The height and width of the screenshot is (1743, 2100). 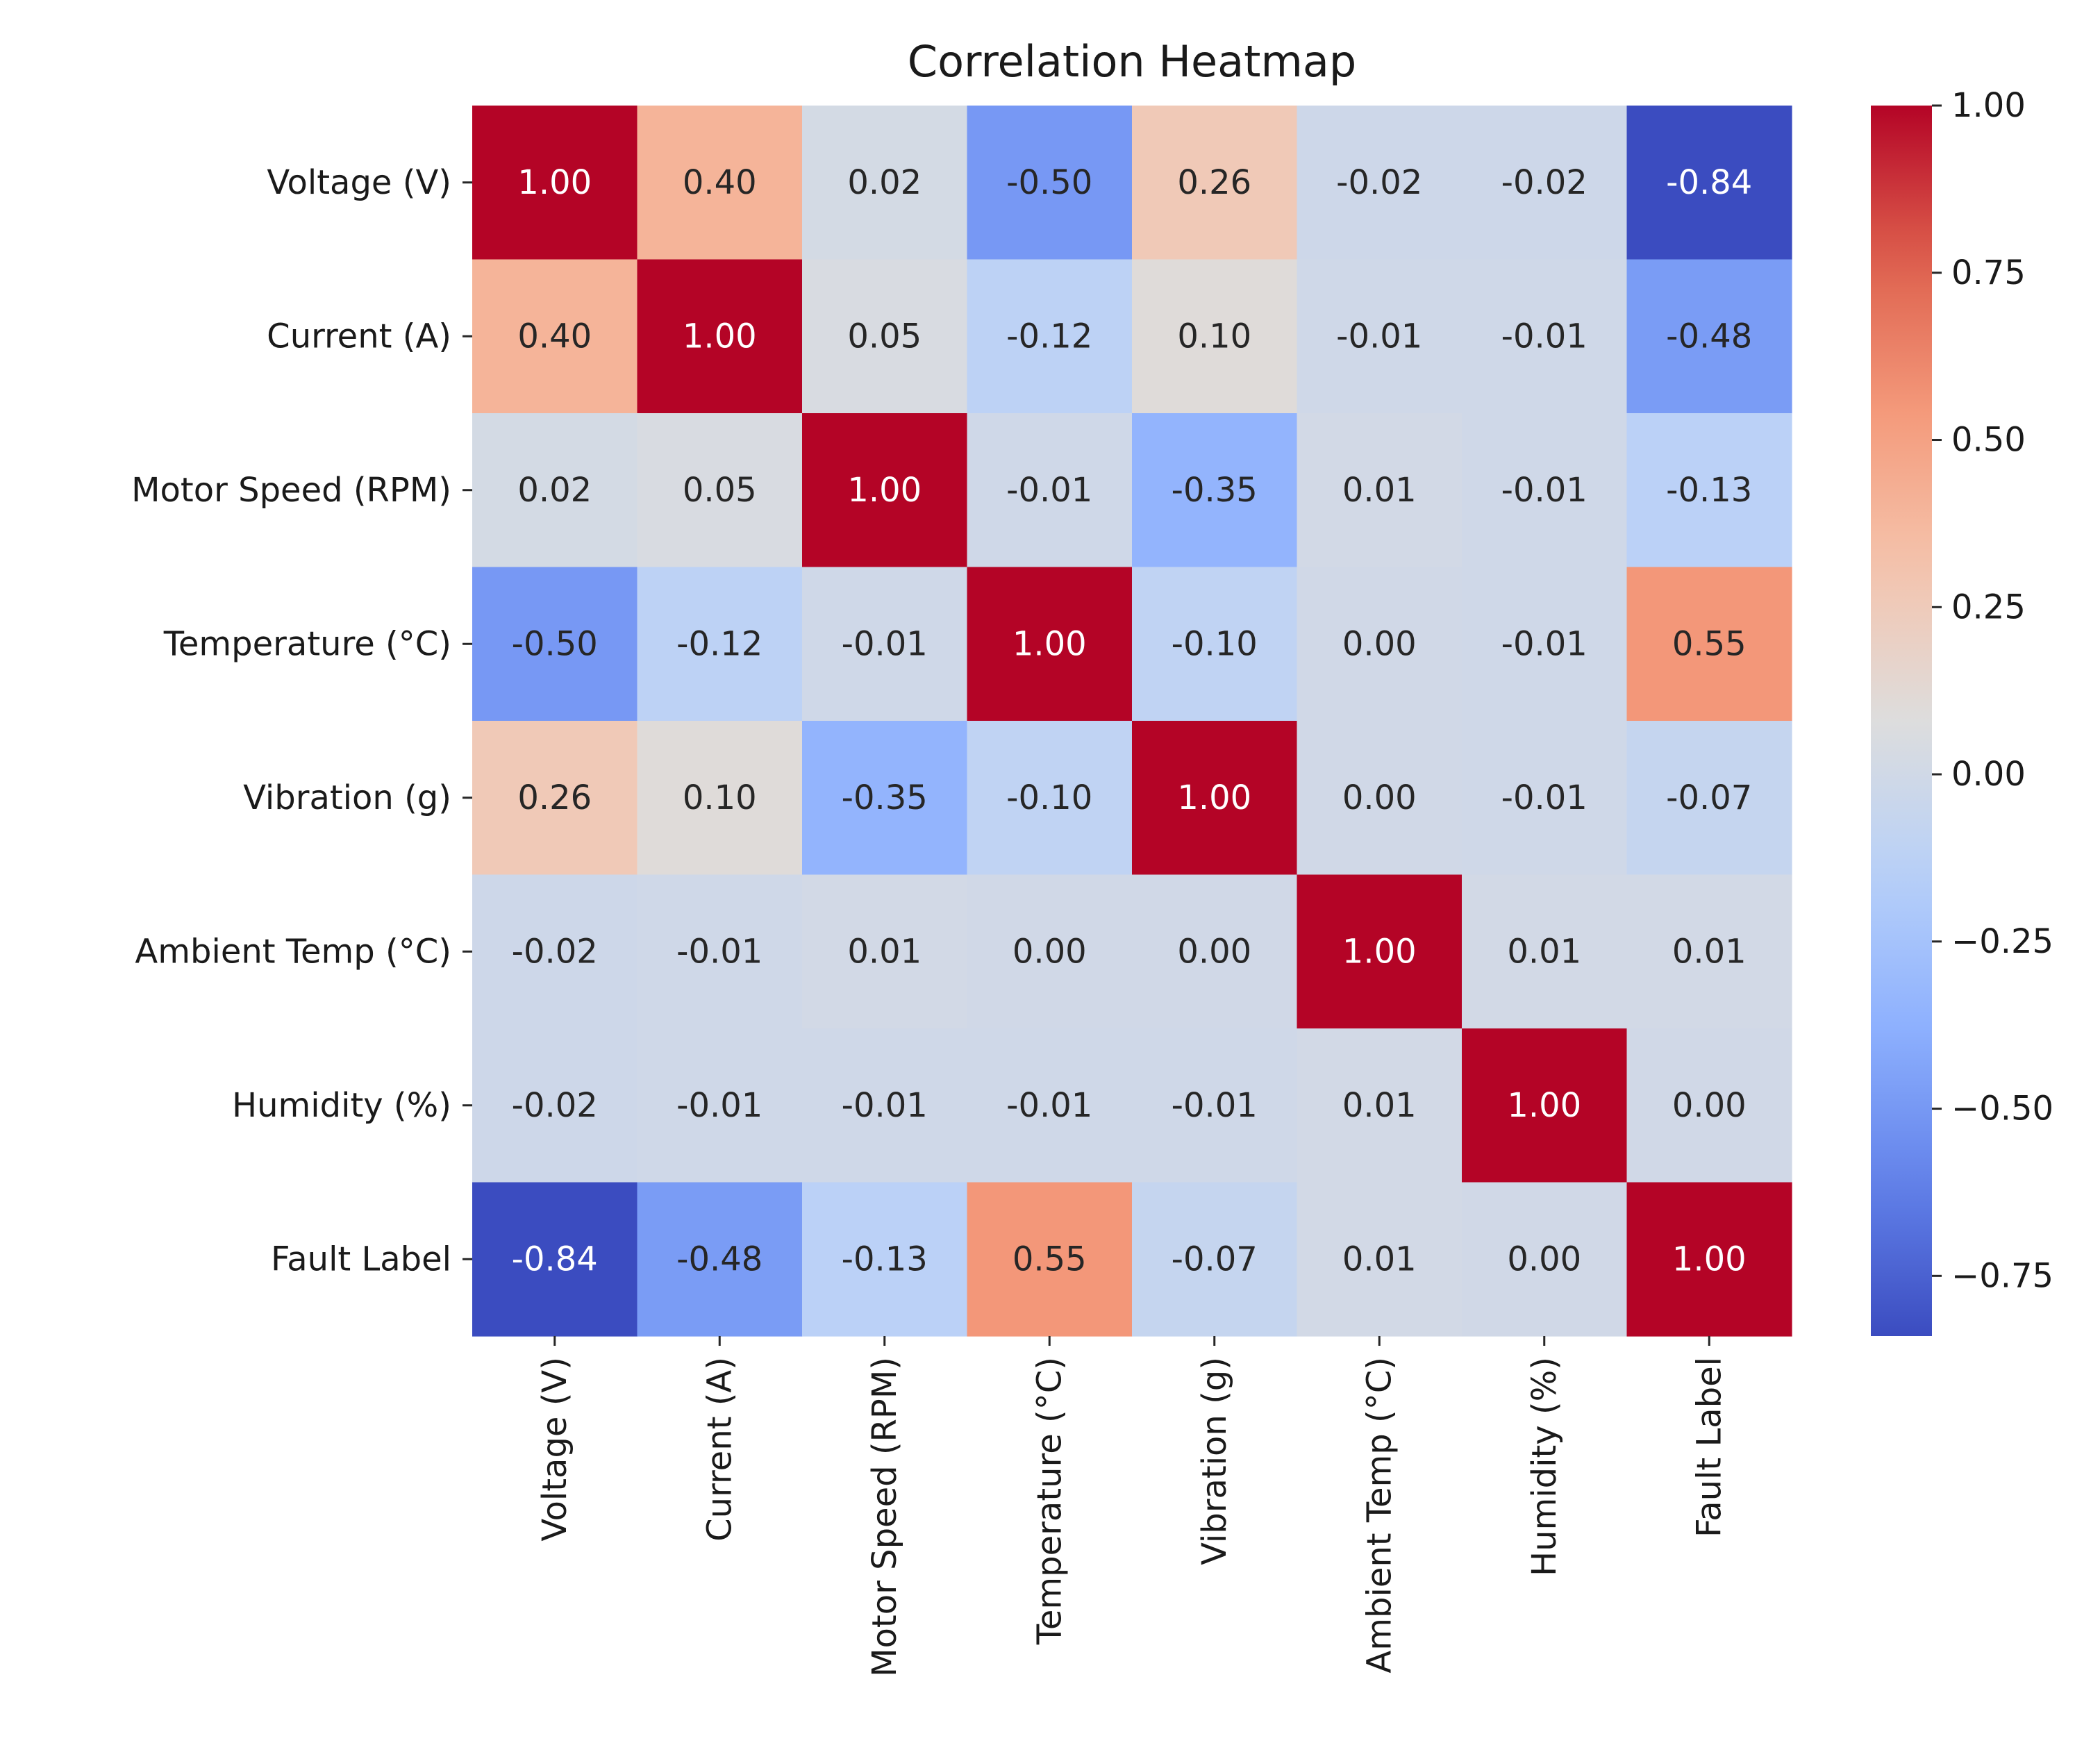 I want to click on heatmap-value-r3-c5: 0.00, so click(x=1379, y=643).